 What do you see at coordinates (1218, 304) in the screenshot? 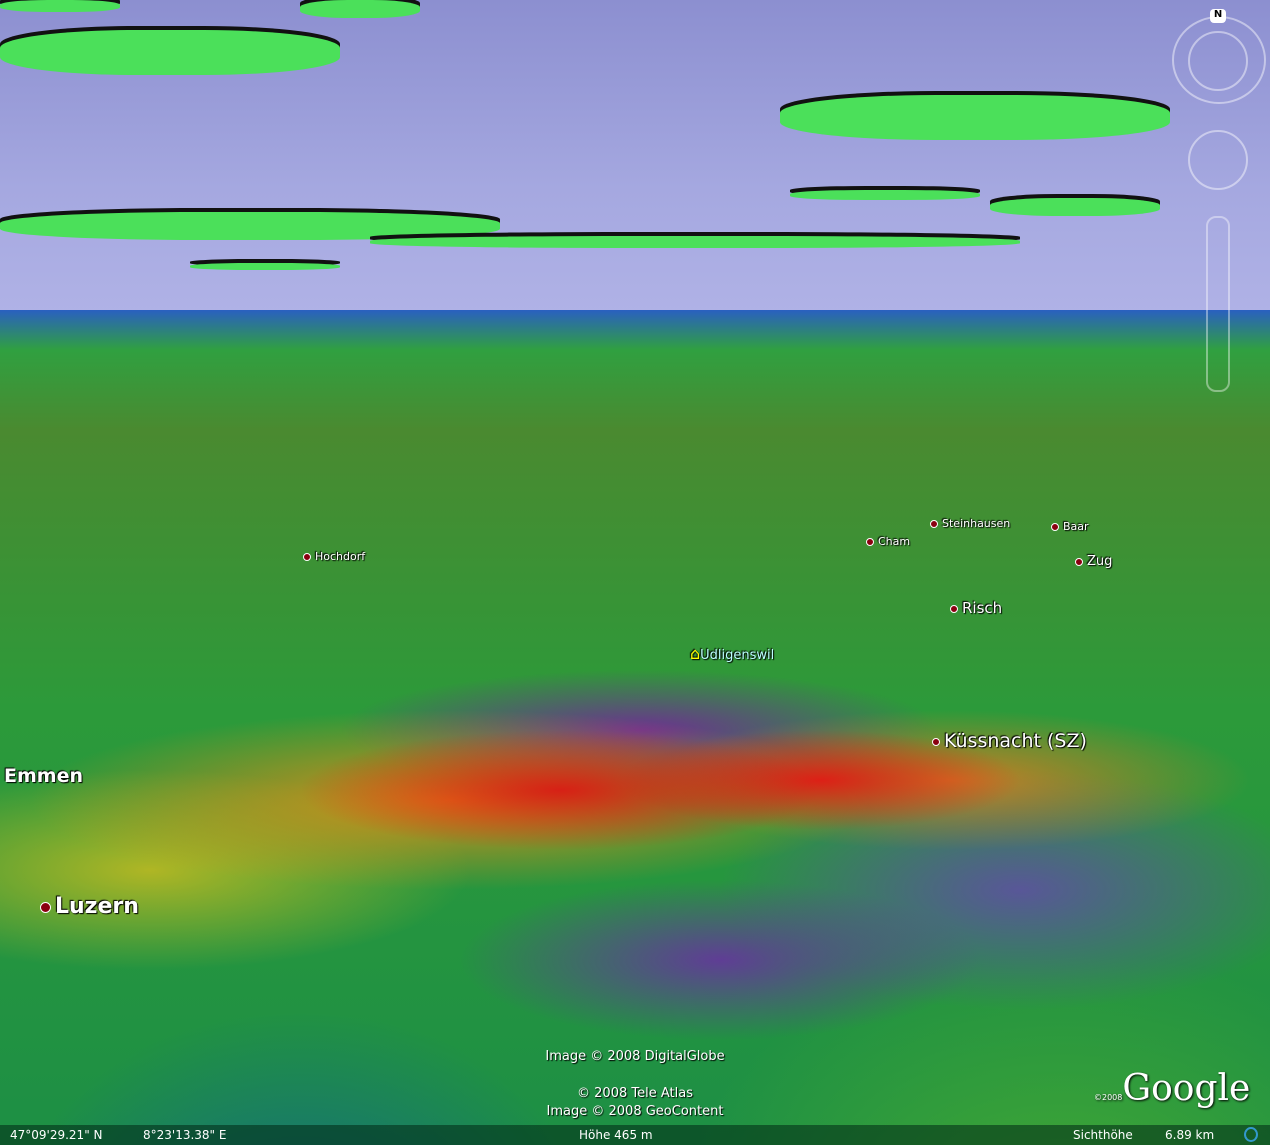
I see `zoom-slider` at bounding box center [1218, 304].